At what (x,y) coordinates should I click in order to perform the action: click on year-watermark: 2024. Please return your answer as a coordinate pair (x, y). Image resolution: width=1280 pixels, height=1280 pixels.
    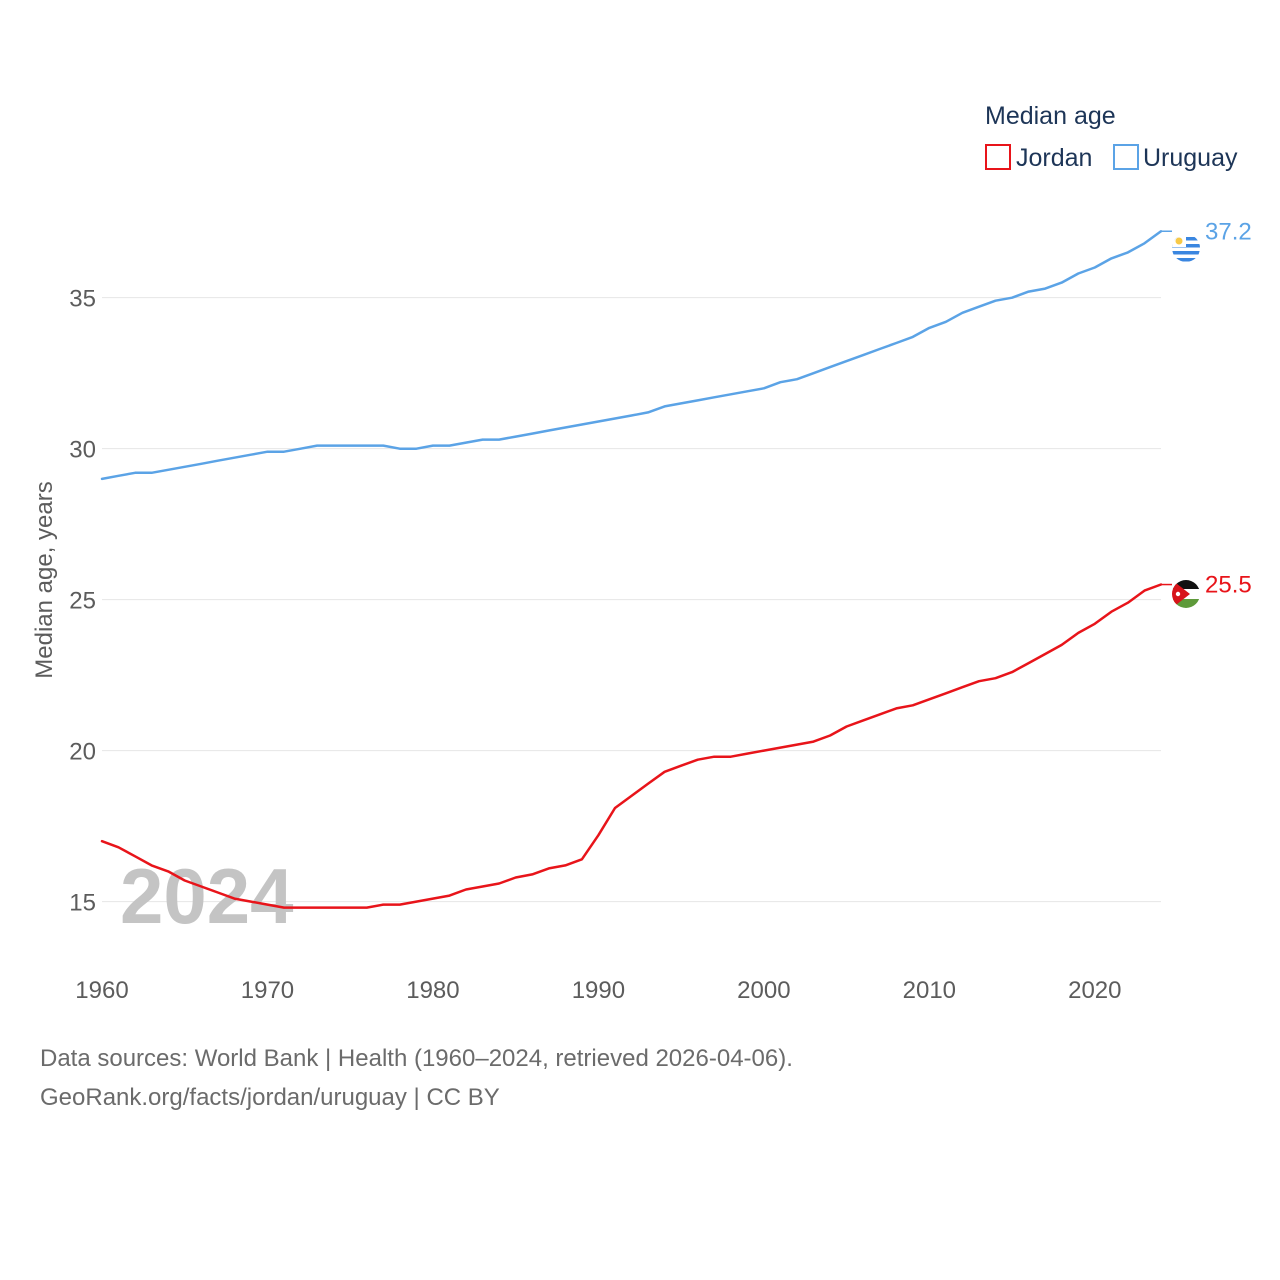
    Looking at the image, I should click on (207, 896).